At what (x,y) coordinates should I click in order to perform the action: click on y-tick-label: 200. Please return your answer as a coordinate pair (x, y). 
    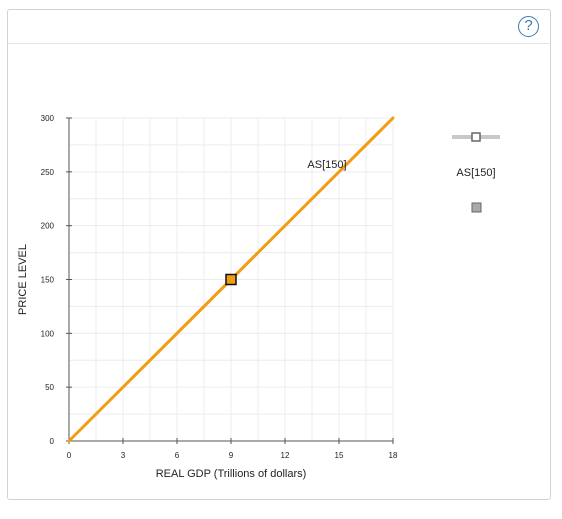
    Looking at the image, I should click on (48, 226).